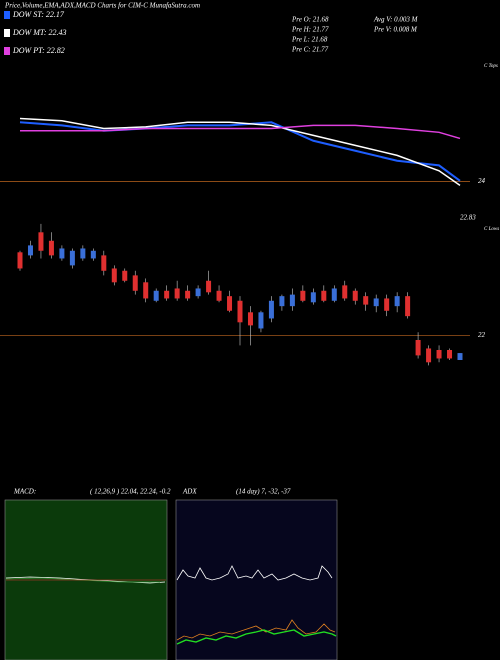  I want to click on info: Pre V: 0.008 M, so click(395, 30).